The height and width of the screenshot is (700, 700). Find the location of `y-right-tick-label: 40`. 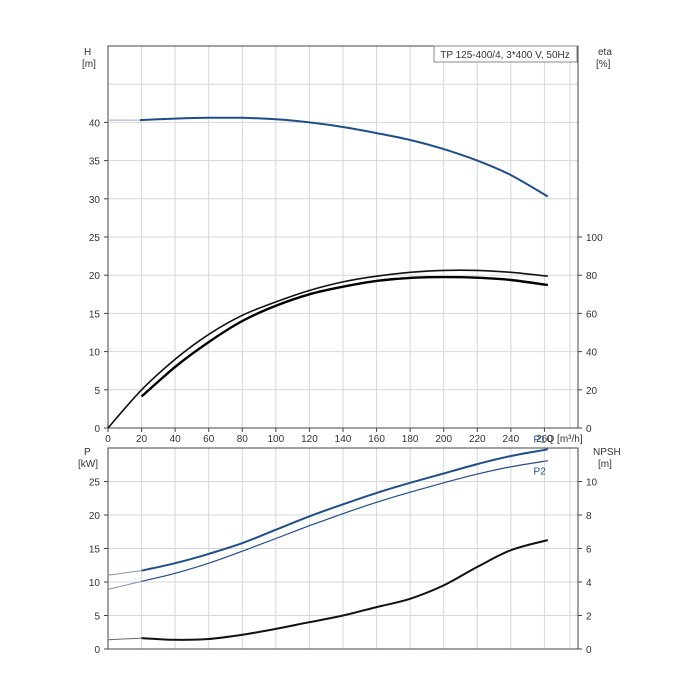

y-right-tick-label: 40 is located at coordinates (592, 353).